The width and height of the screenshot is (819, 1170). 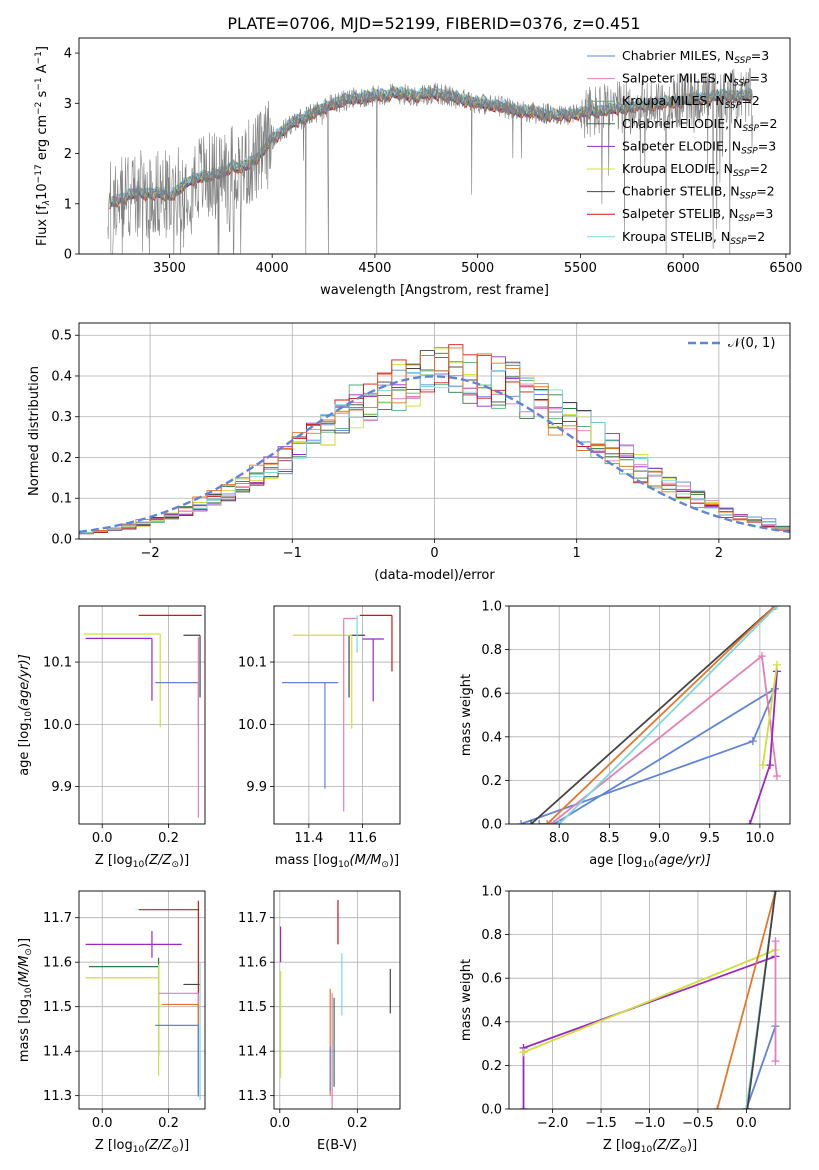 I want to click on weight-series-chabrier-miles, so click(x=648, y=754).